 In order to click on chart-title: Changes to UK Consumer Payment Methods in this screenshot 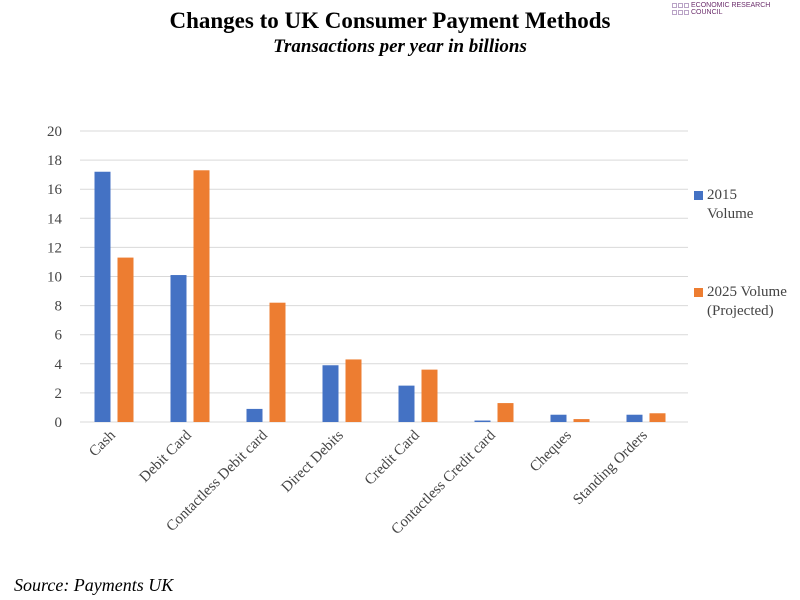, I will do `click(390, 20)`.